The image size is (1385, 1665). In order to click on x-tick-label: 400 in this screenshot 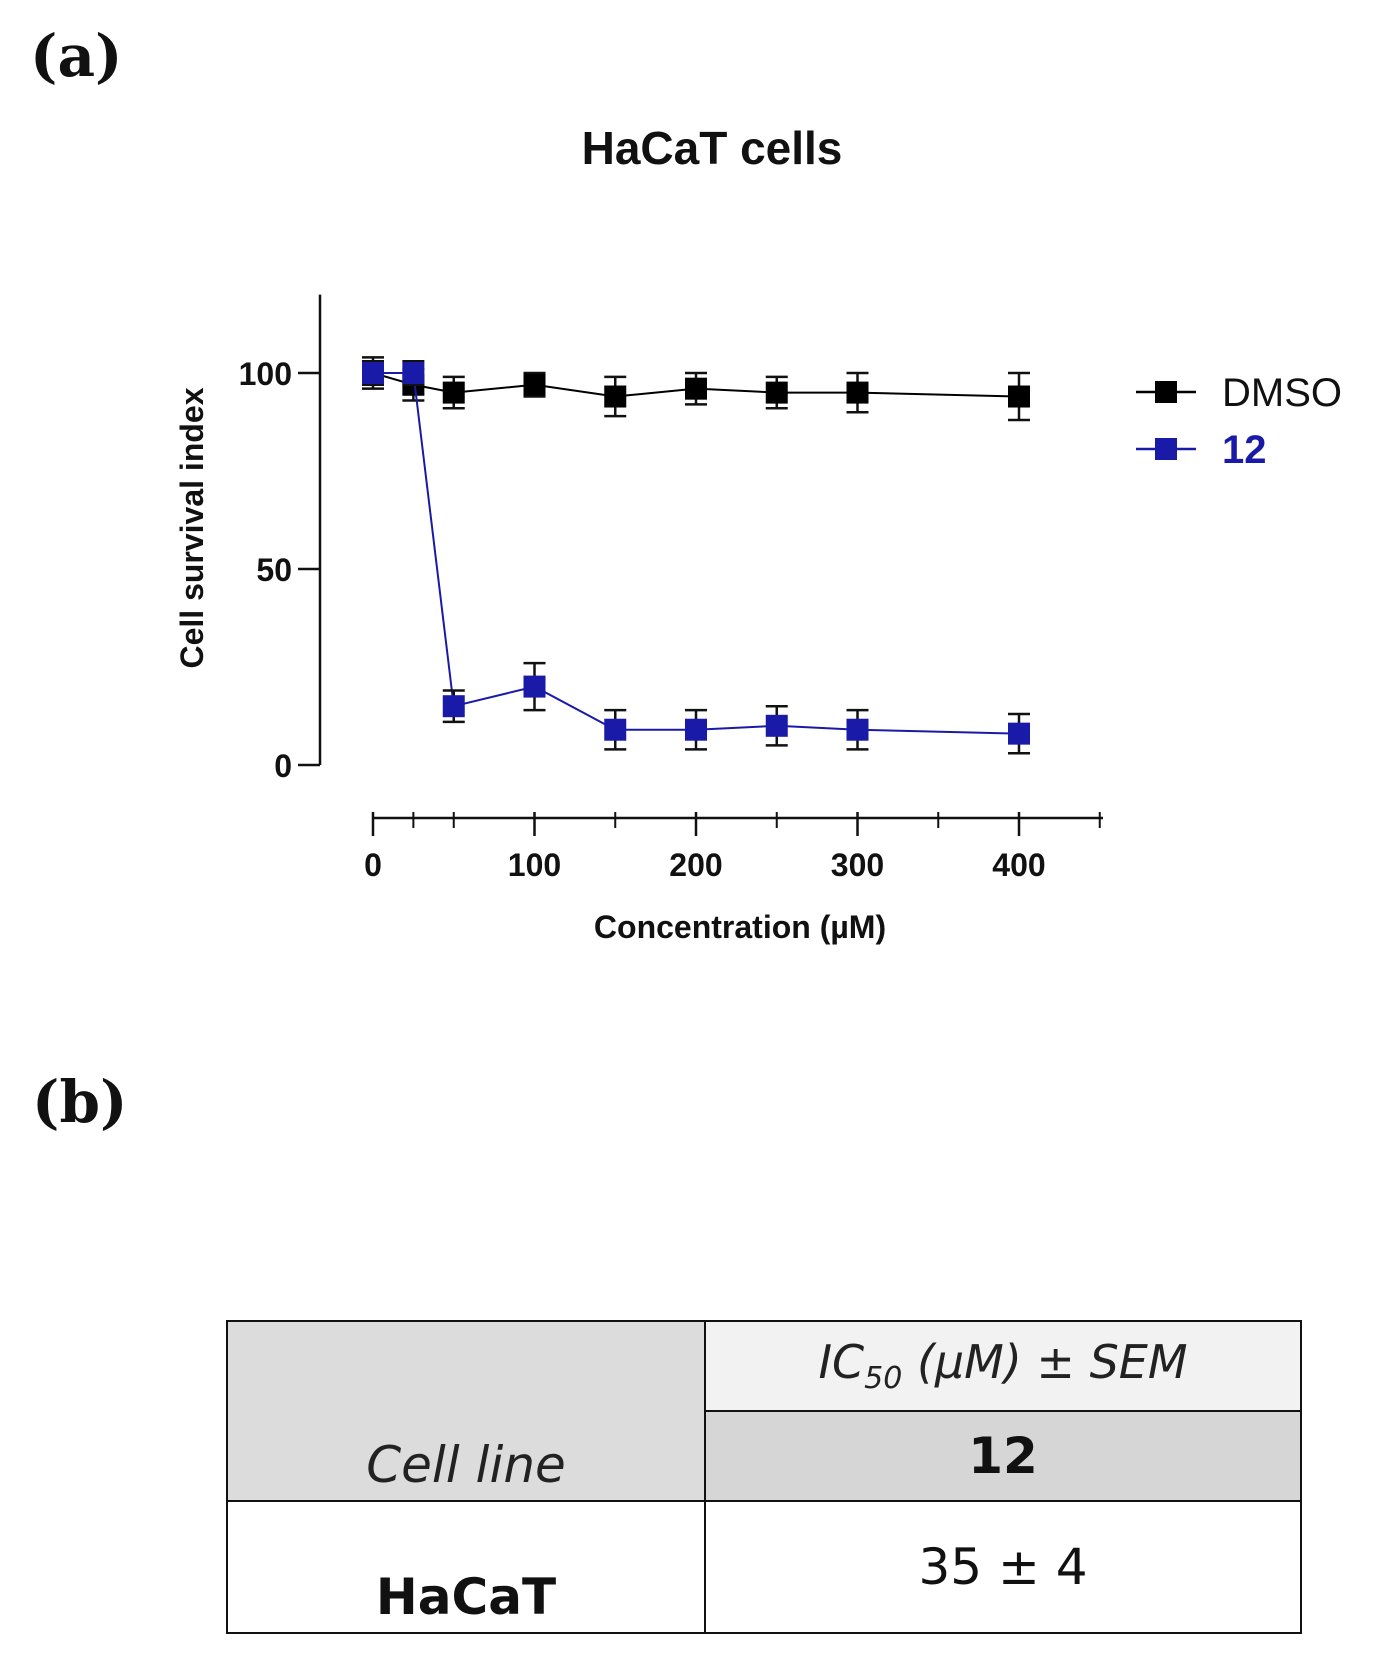, I will do `click(1018, 865)`.